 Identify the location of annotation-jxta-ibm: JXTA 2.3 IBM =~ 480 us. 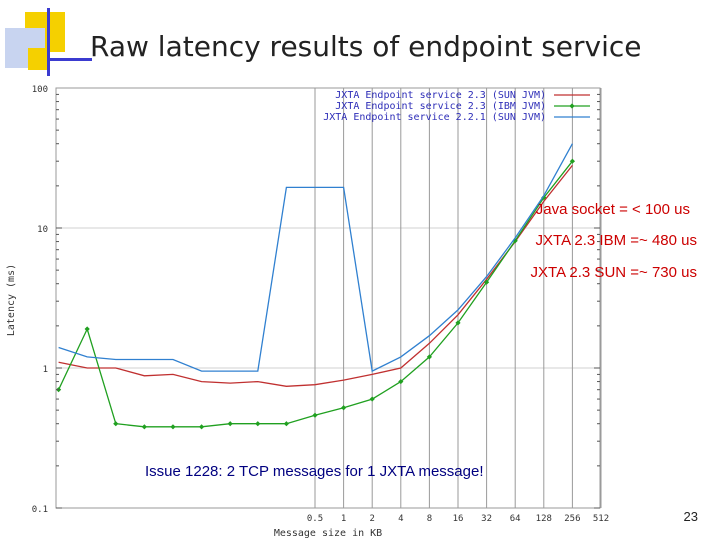
(616, 240).